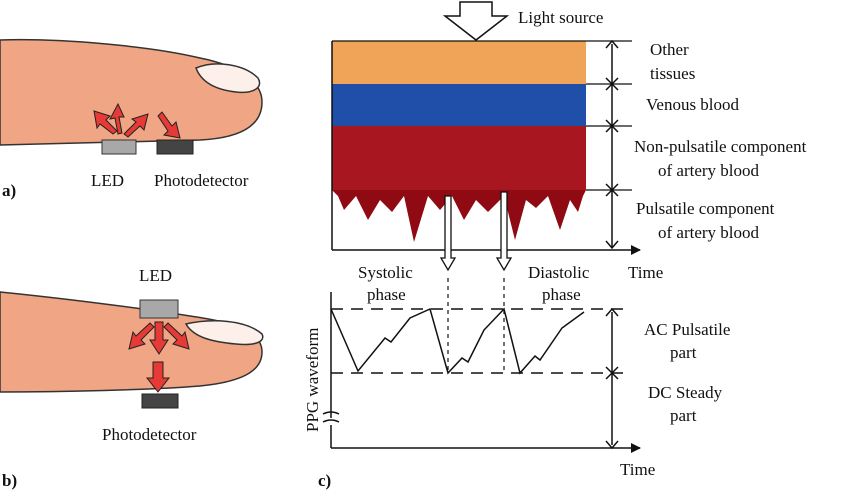 The image size is (850, 500). I want to click on ac-label-1: AC Pulsatile, so click(687, 329).